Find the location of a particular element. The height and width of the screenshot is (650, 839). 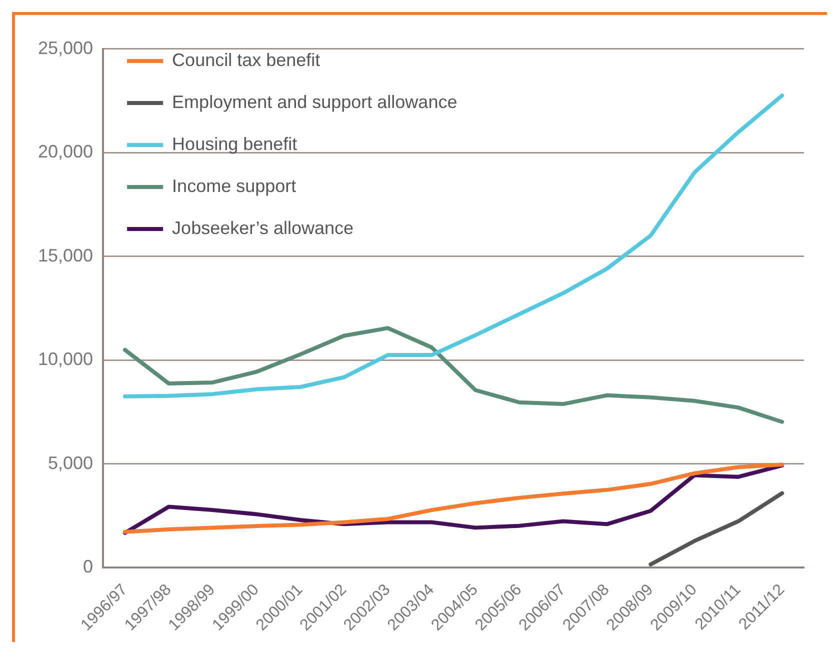

legend-label: Housing benefit is located at coordinates (235, 144).